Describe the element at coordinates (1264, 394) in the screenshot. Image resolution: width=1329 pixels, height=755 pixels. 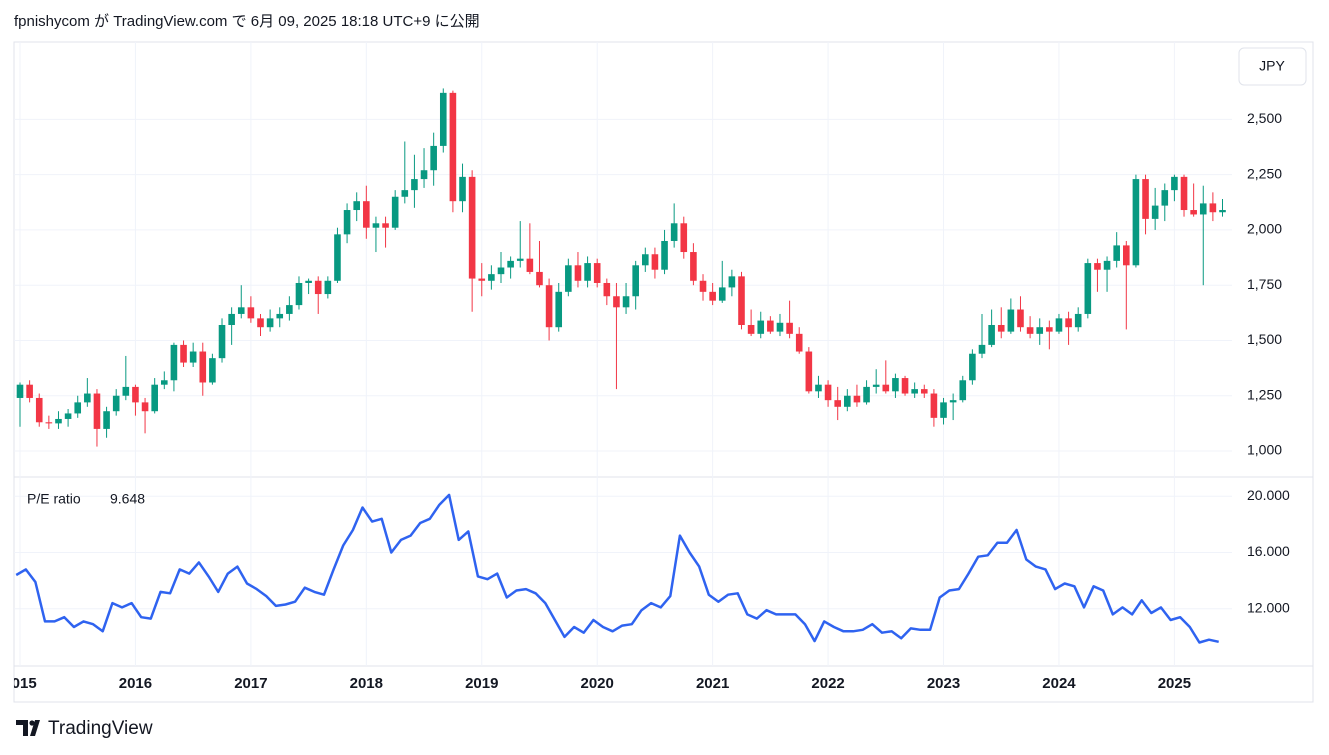
I see `y-tick-label: 1,250` at that location.